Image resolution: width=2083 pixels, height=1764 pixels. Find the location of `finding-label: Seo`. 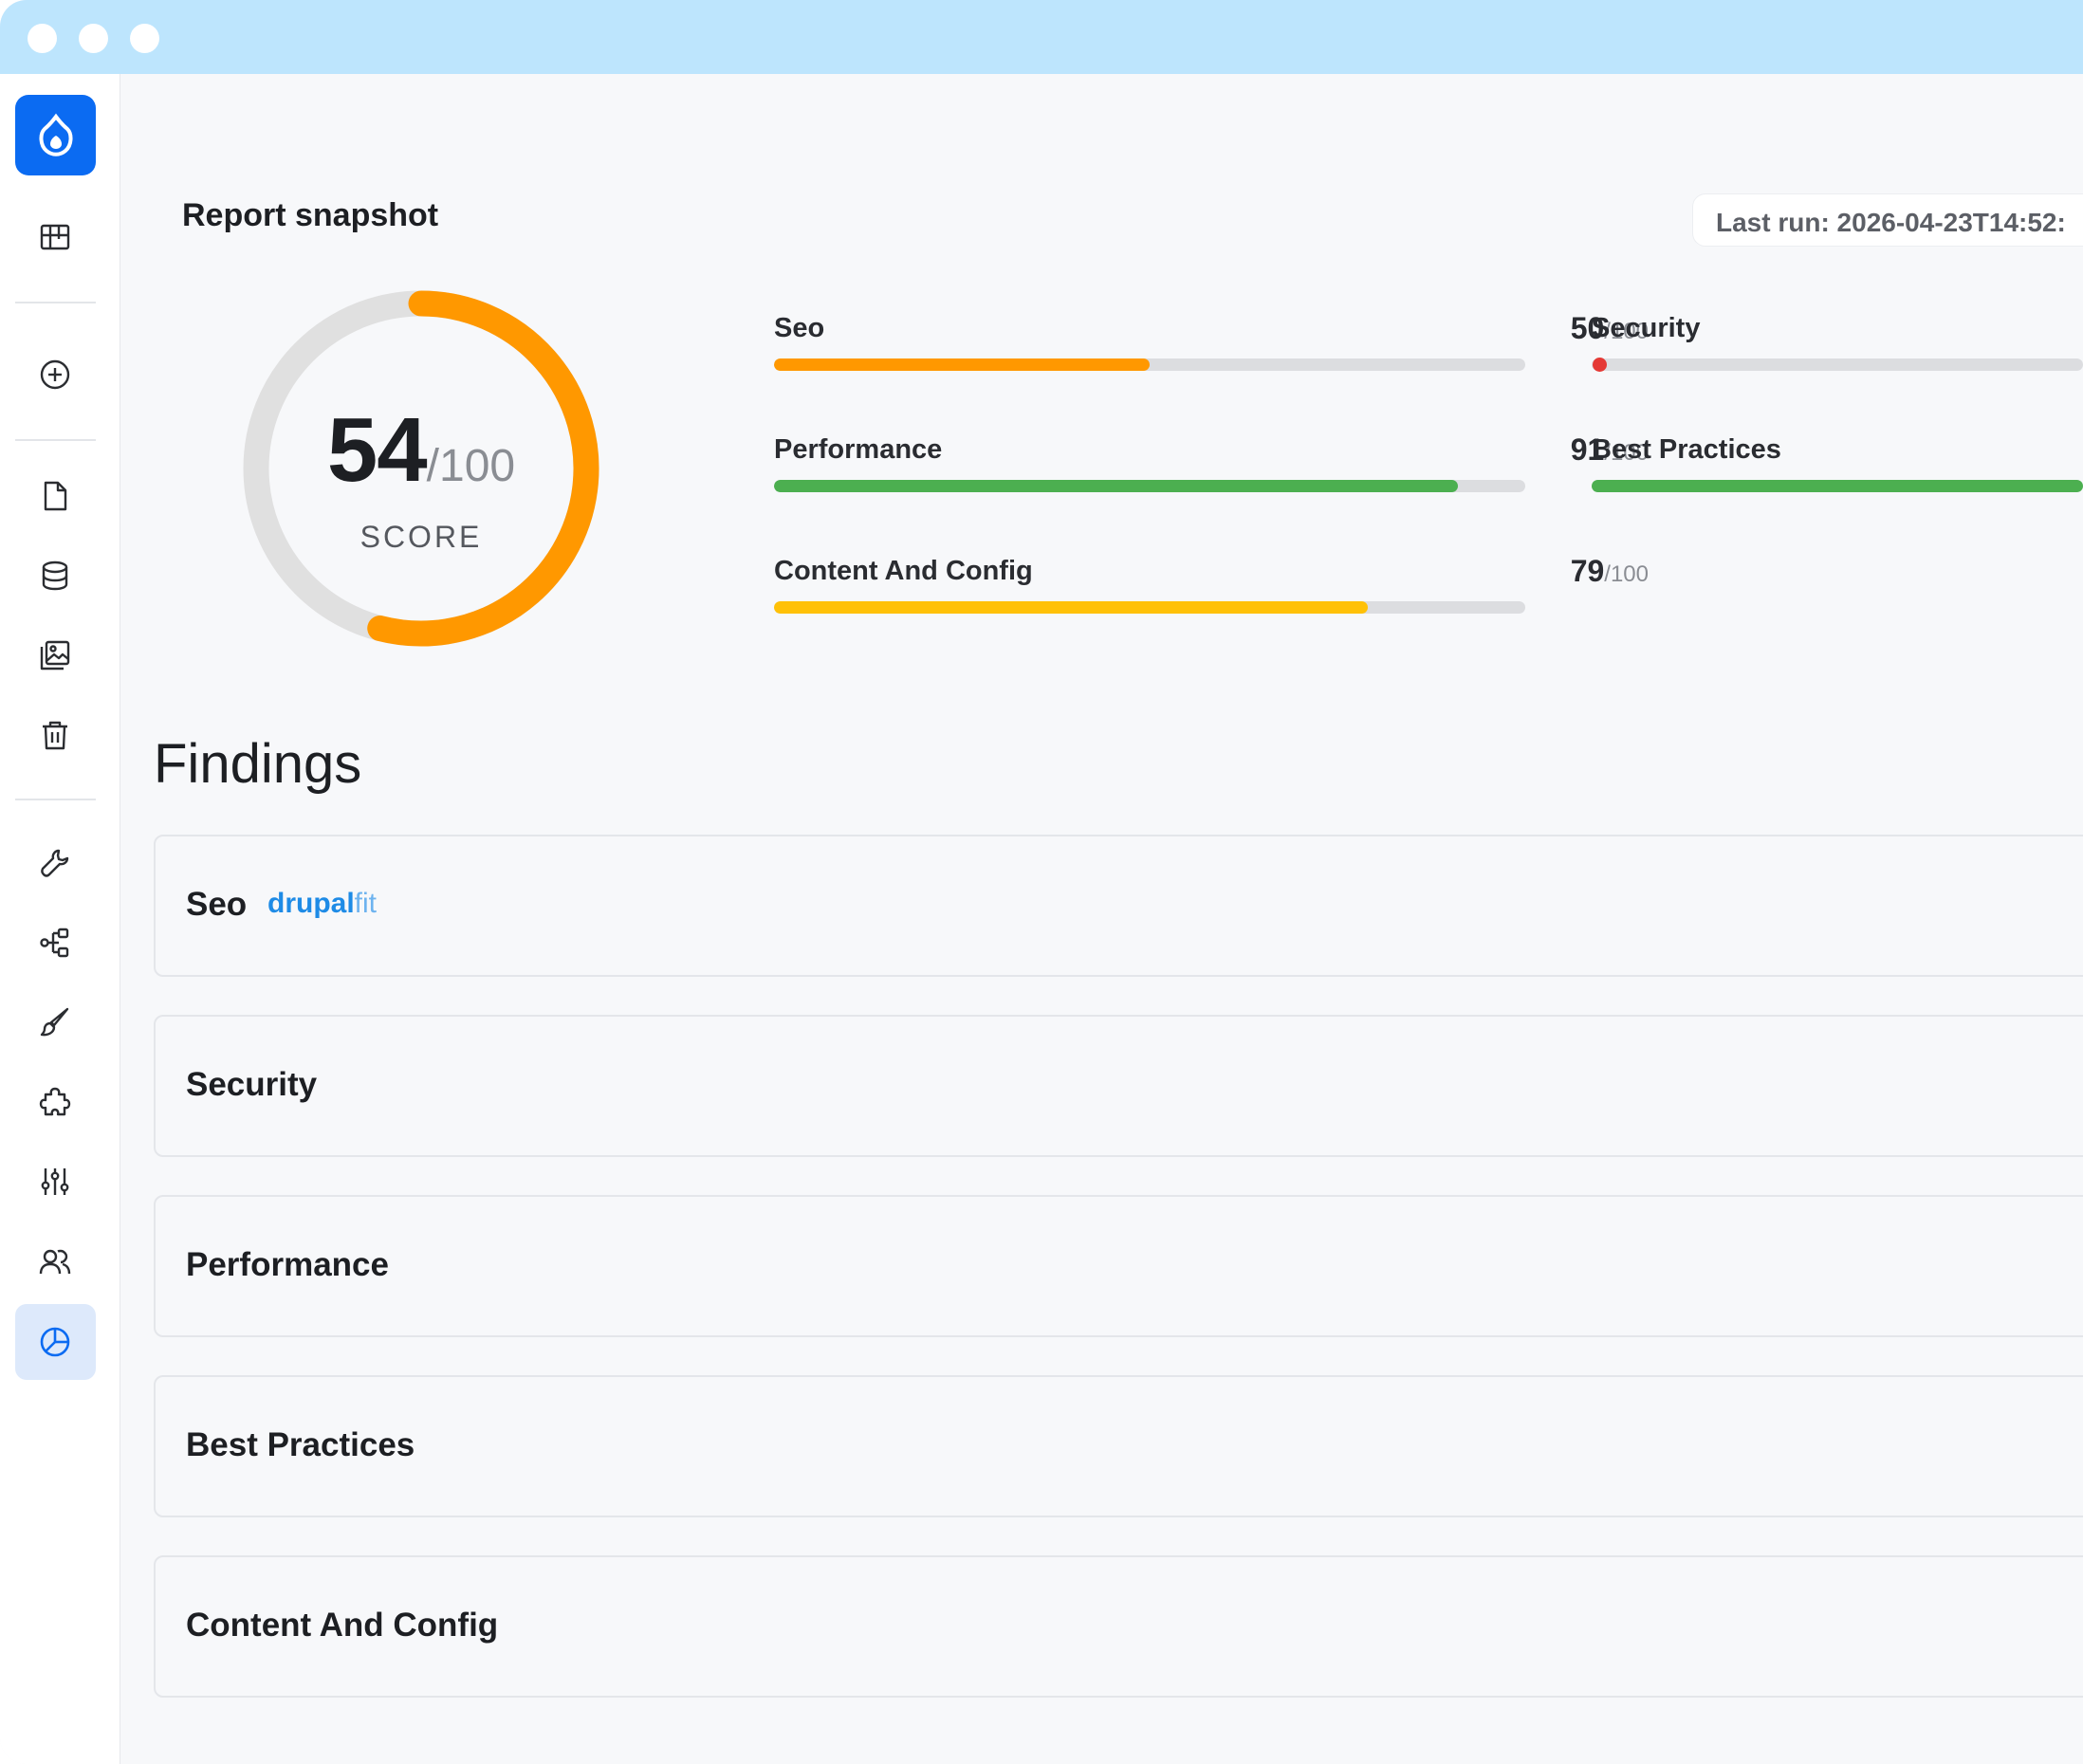

finding-label: Seo is located at coordinates (217, 904).